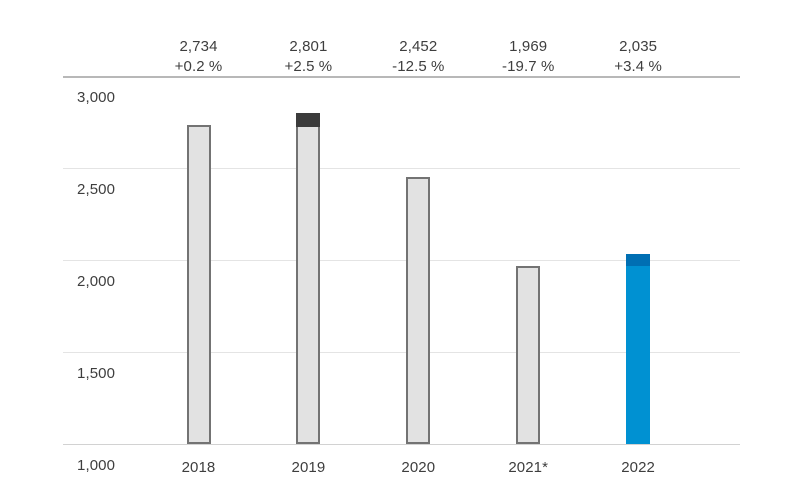 The image size is (800, 496). I want to click on x-tick-label-2019: 2019, so click(308, 467).